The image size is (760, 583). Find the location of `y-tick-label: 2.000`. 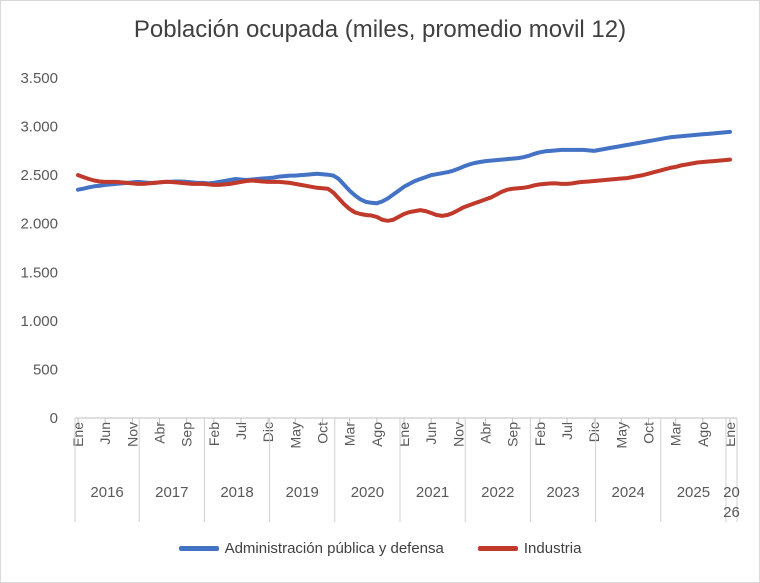

y-tick-label: 2.000 is located at coordinates (39, 224).